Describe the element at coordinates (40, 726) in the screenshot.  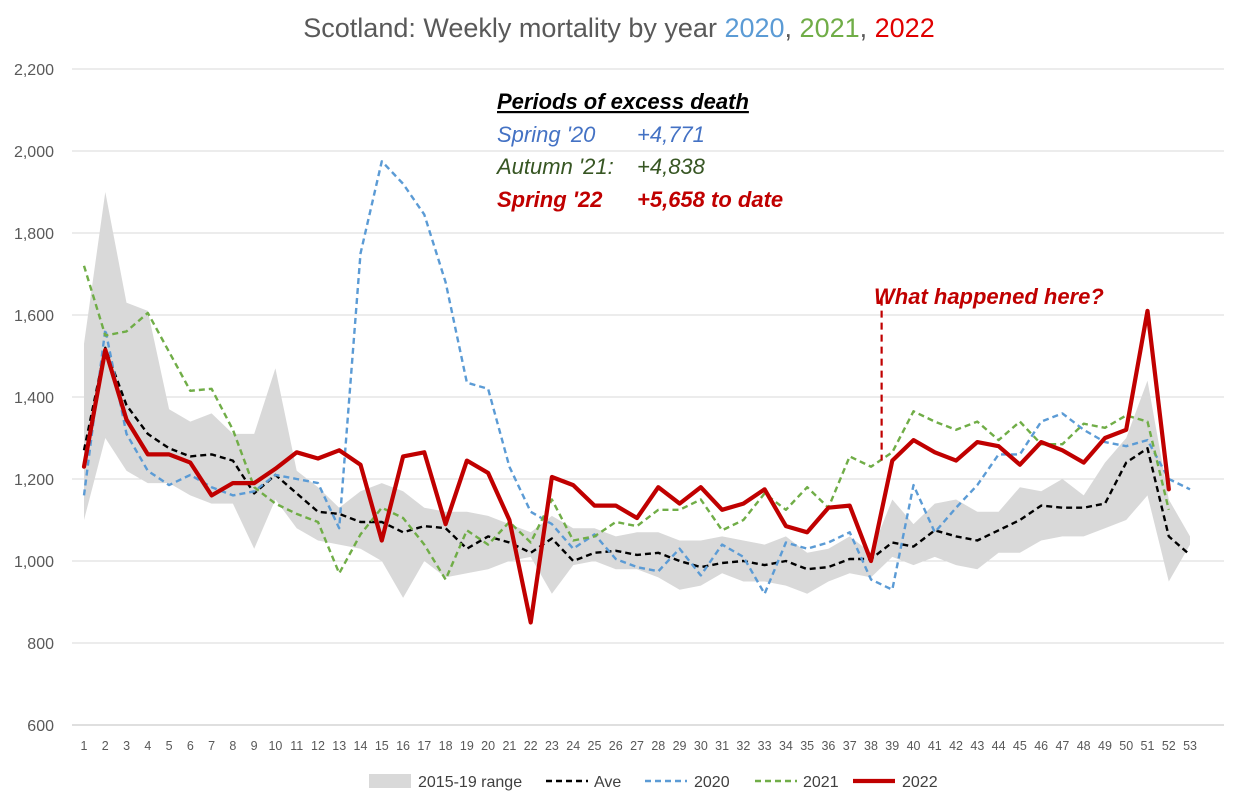
I see `y-tick-label: 600` at that location.